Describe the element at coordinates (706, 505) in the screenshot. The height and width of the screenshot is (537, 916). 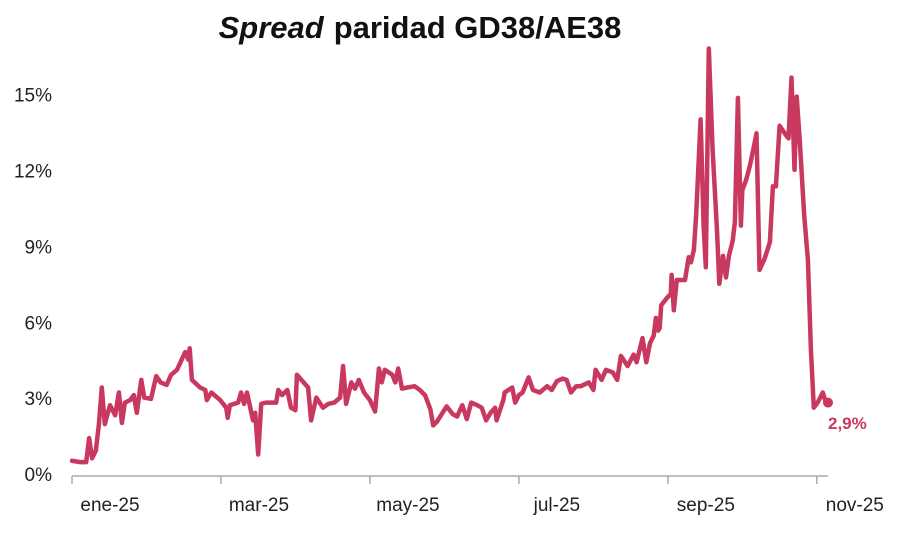
I see `x-tick-label: sep-25` at that location.